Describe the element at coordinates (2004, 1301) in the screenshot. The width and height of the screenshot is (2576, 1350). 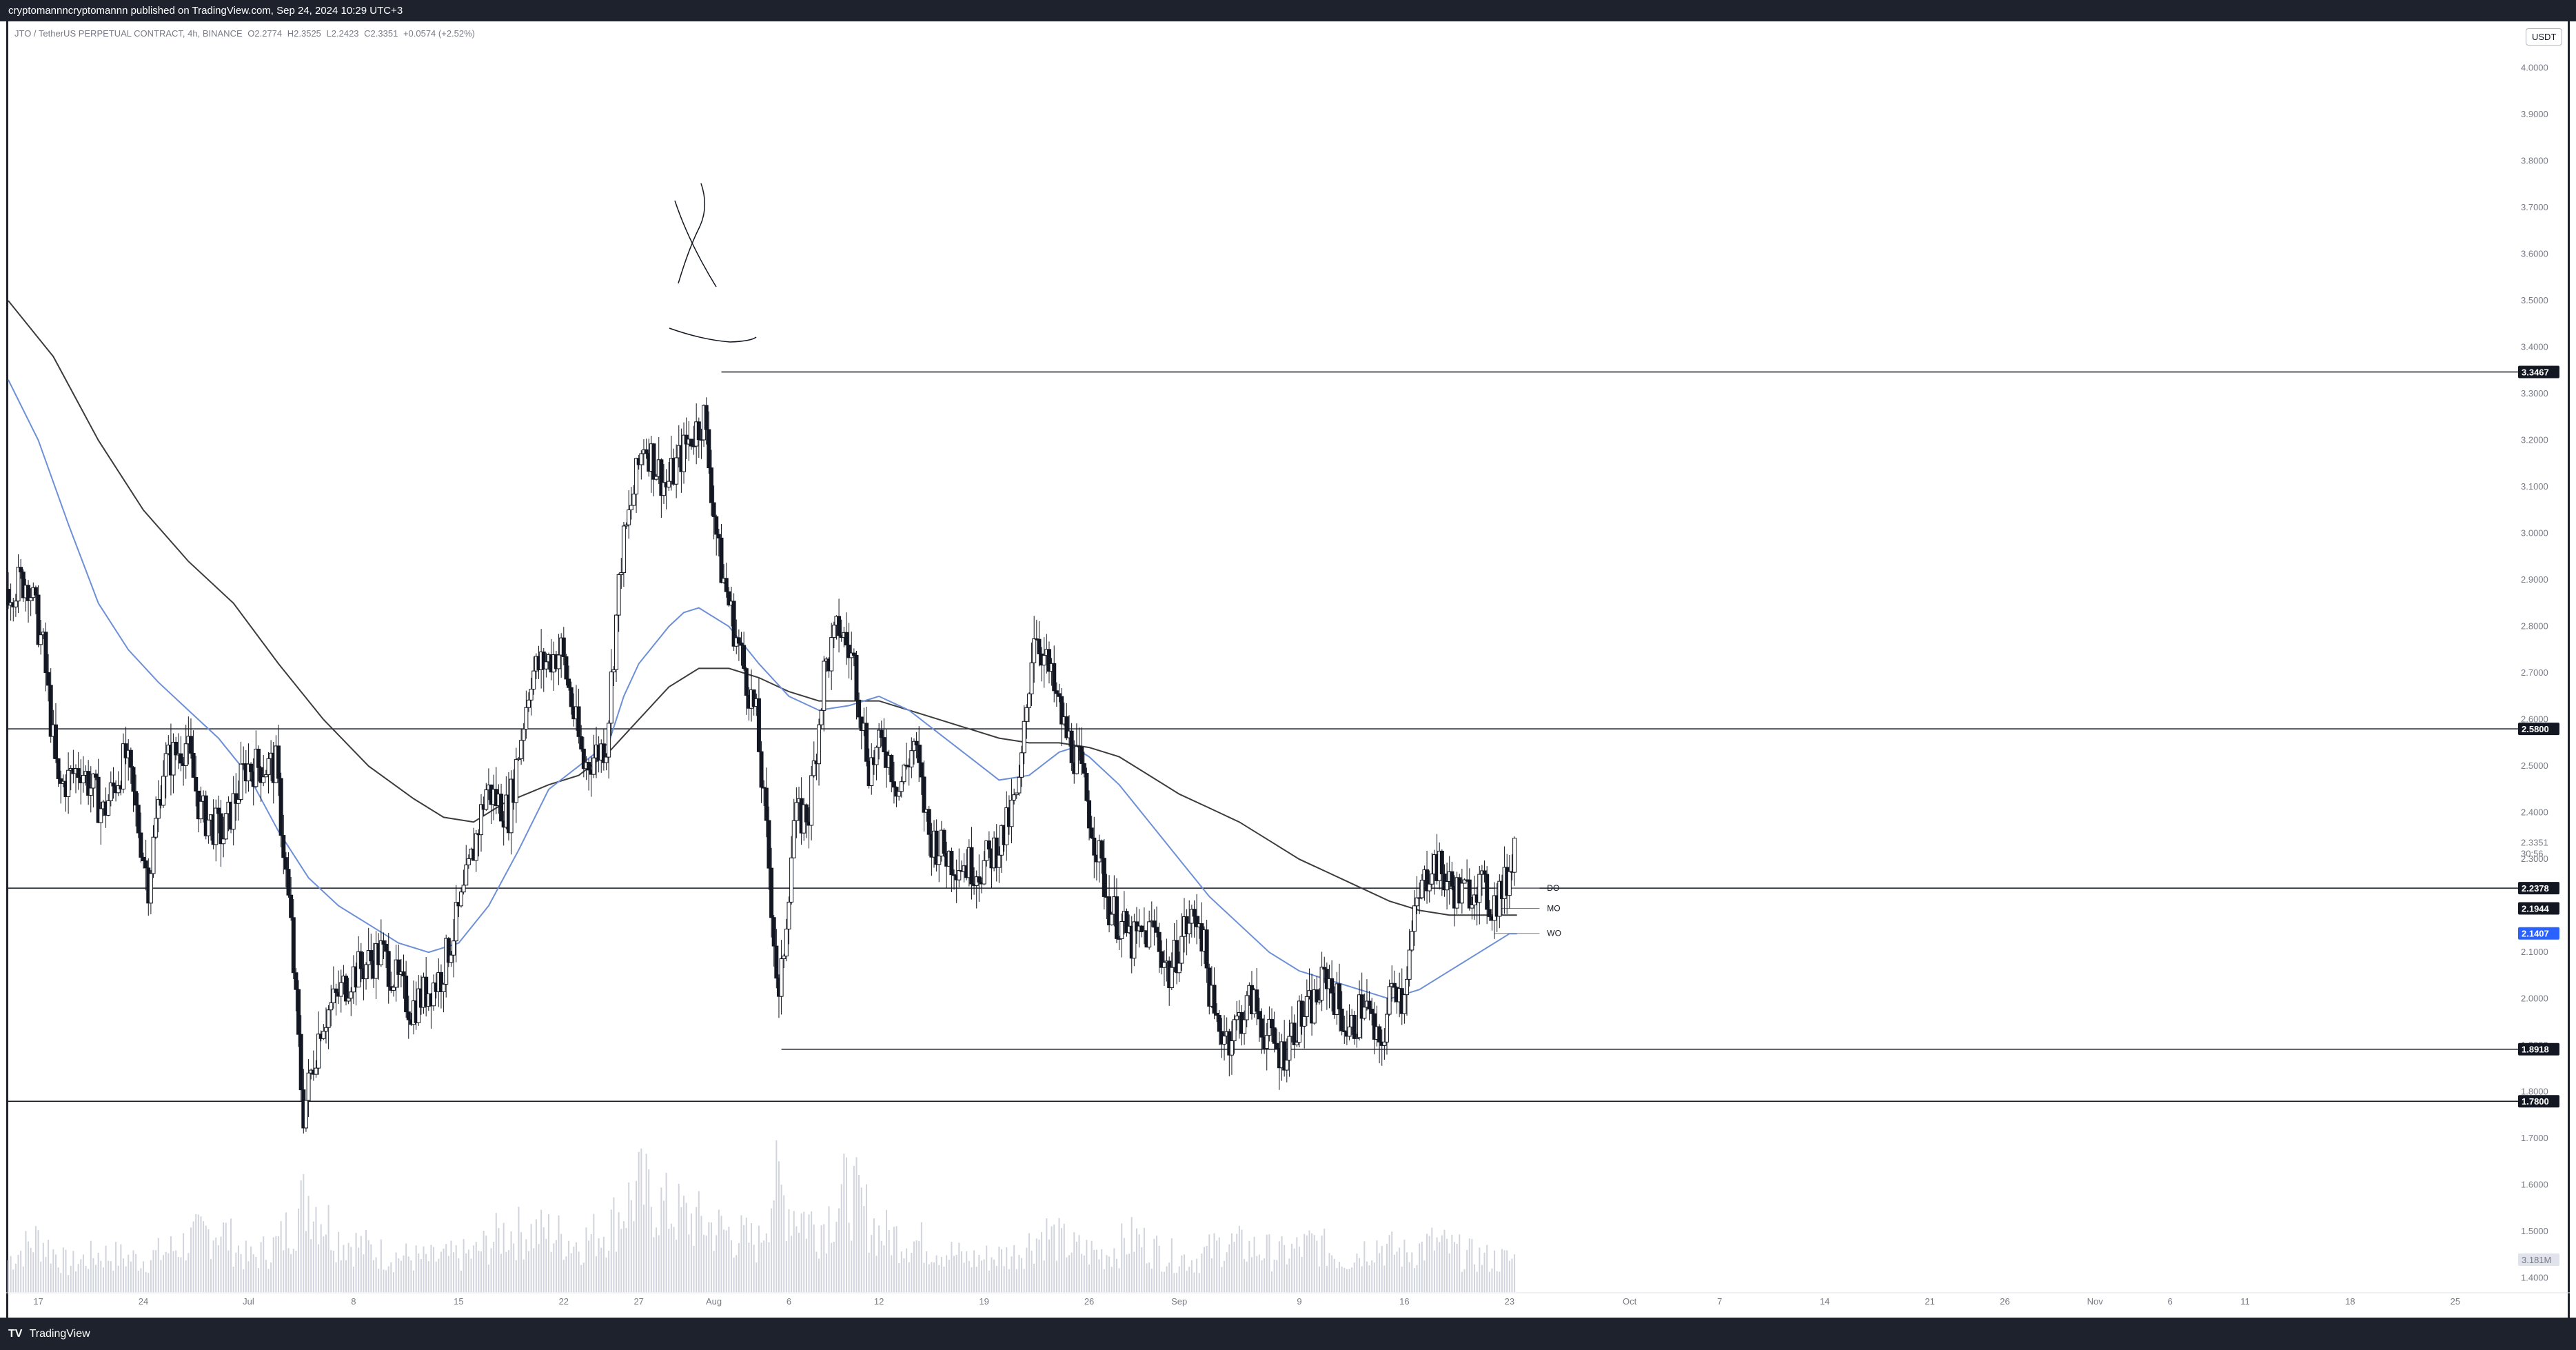
I see `time-axis-tick: 26` at that location.